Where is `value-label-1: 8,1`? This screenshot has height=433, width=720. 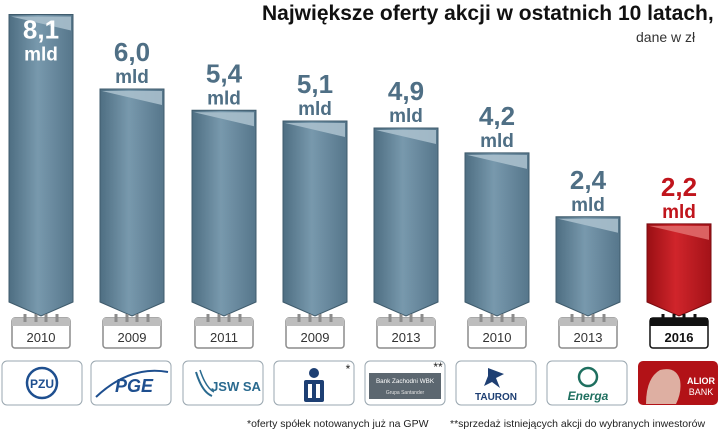 value-label-1: 8,1 is located at coordinates (41, 29).